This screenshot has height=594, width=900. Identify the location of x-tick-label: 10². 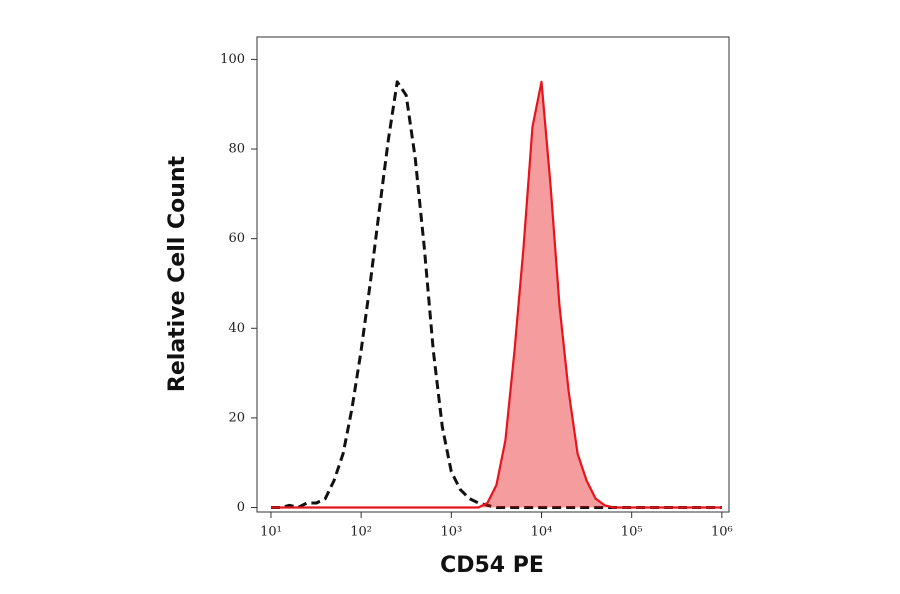
(361, 532).